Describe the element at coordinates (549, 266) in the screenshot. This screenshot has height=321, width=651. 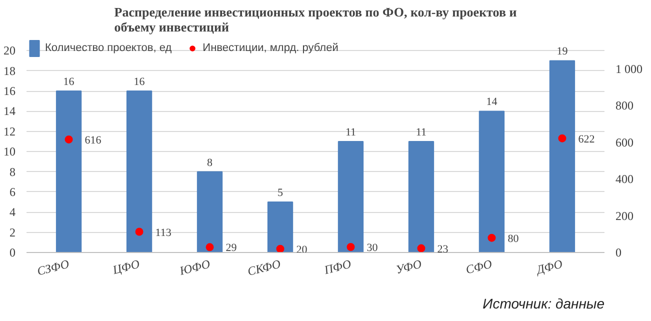
I see `x-tick-label: ДФО` at that location.